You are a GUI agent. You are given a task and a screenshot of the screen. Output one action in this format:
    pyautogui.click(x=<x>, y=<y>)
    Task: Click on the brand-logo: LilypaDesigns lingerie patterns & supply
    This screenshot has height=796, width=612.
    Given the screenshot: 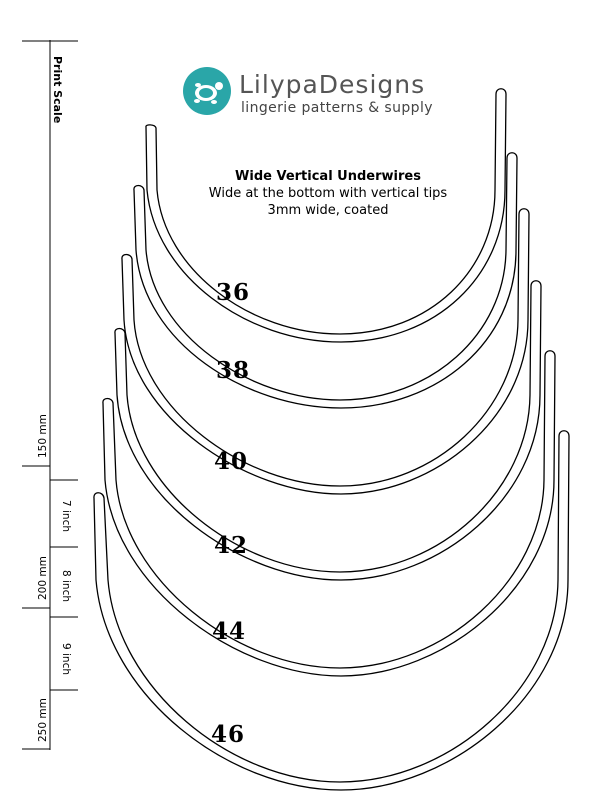 What is the action you would take?
    pyautogui.click(x=317, y=94)
    